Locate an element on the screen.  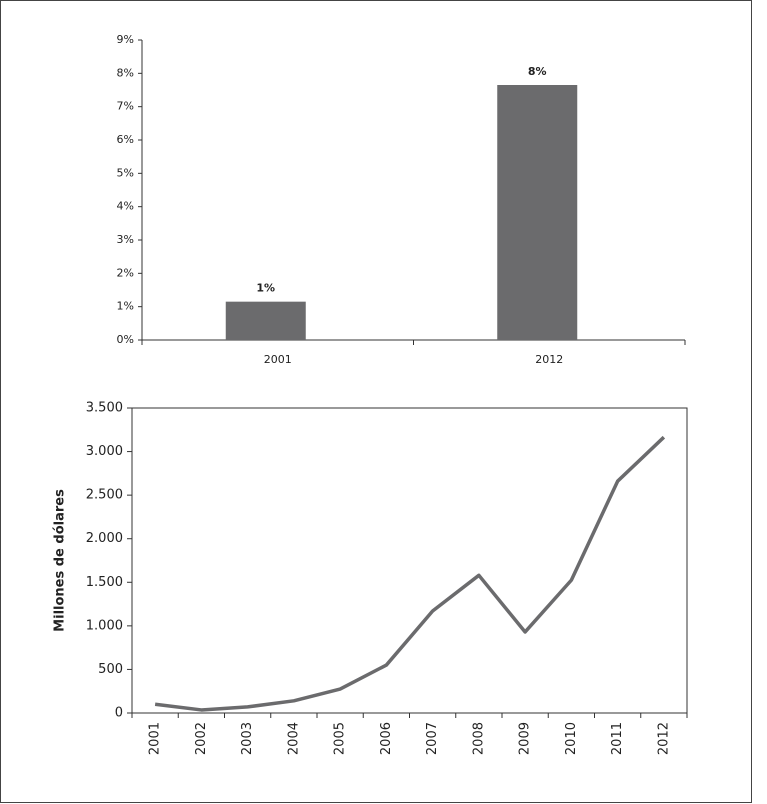
y-tick-label: 9% is located at coordinates (125, 39).